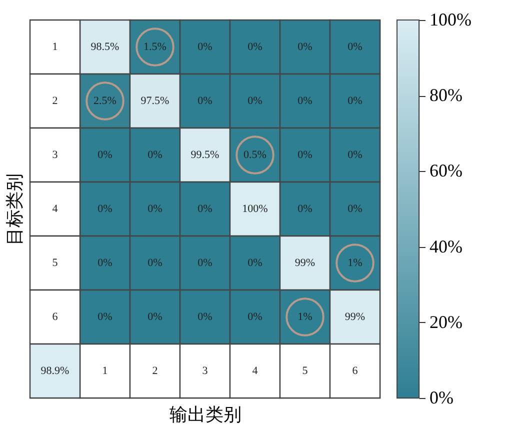  What do you see at coordinates (255, 371) in the screenshot?
I see `x-tick-label: 4` at bounding box center [255, 371].